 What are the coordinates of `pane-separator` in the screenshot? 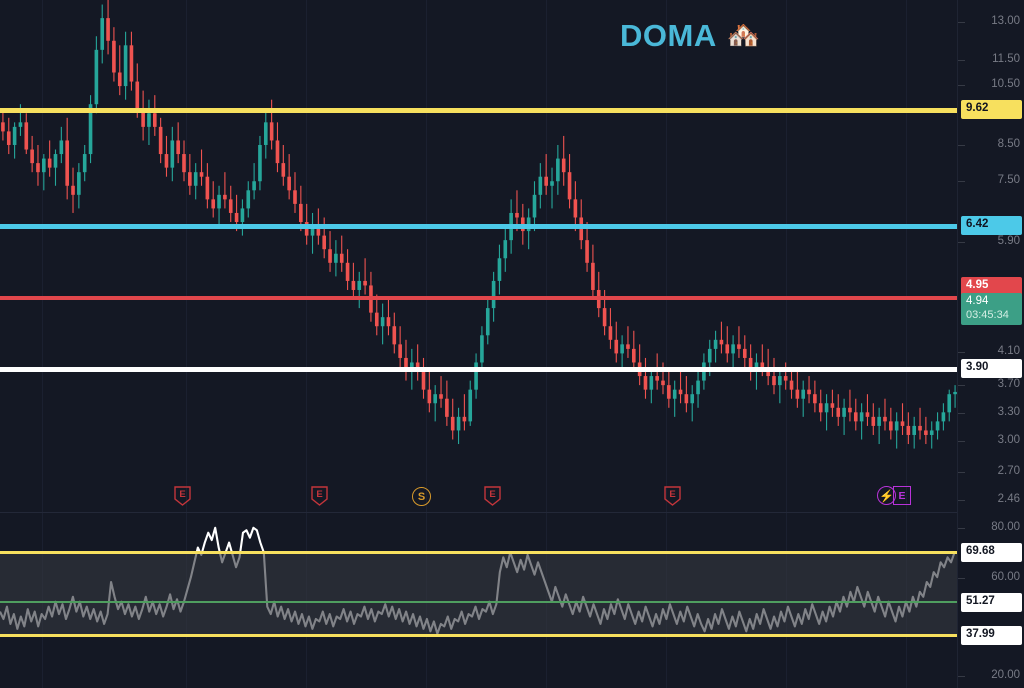 It's located at (479, 512).